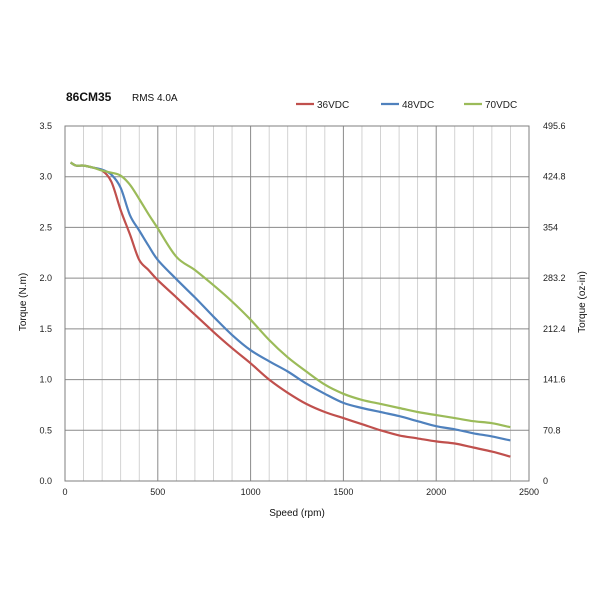  I want to click on y2-axis-title: Torque (oz-in), so click(582, 302).